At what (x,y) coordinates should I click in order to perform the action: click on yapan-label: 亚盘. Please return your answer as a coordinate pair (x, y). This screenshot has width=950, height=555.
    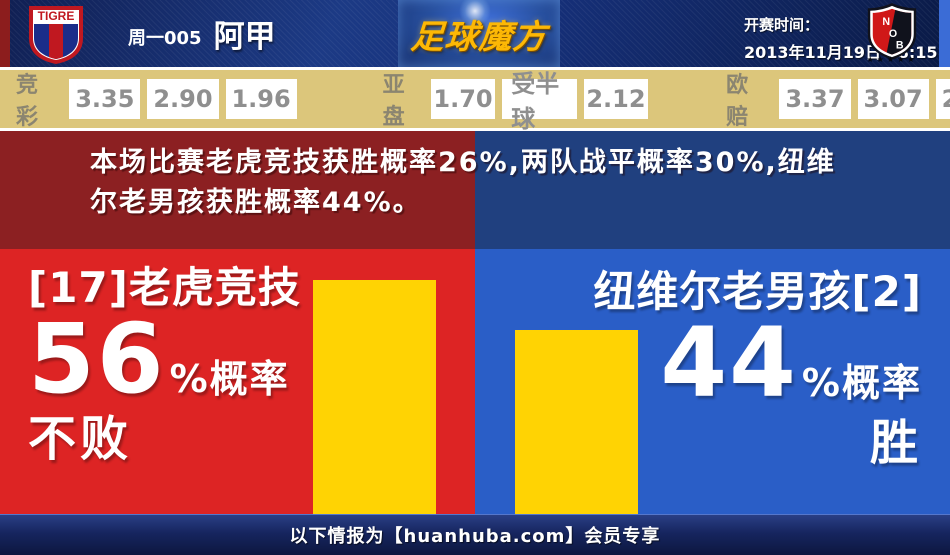
    Looking at the image, I should click on (394, 101).